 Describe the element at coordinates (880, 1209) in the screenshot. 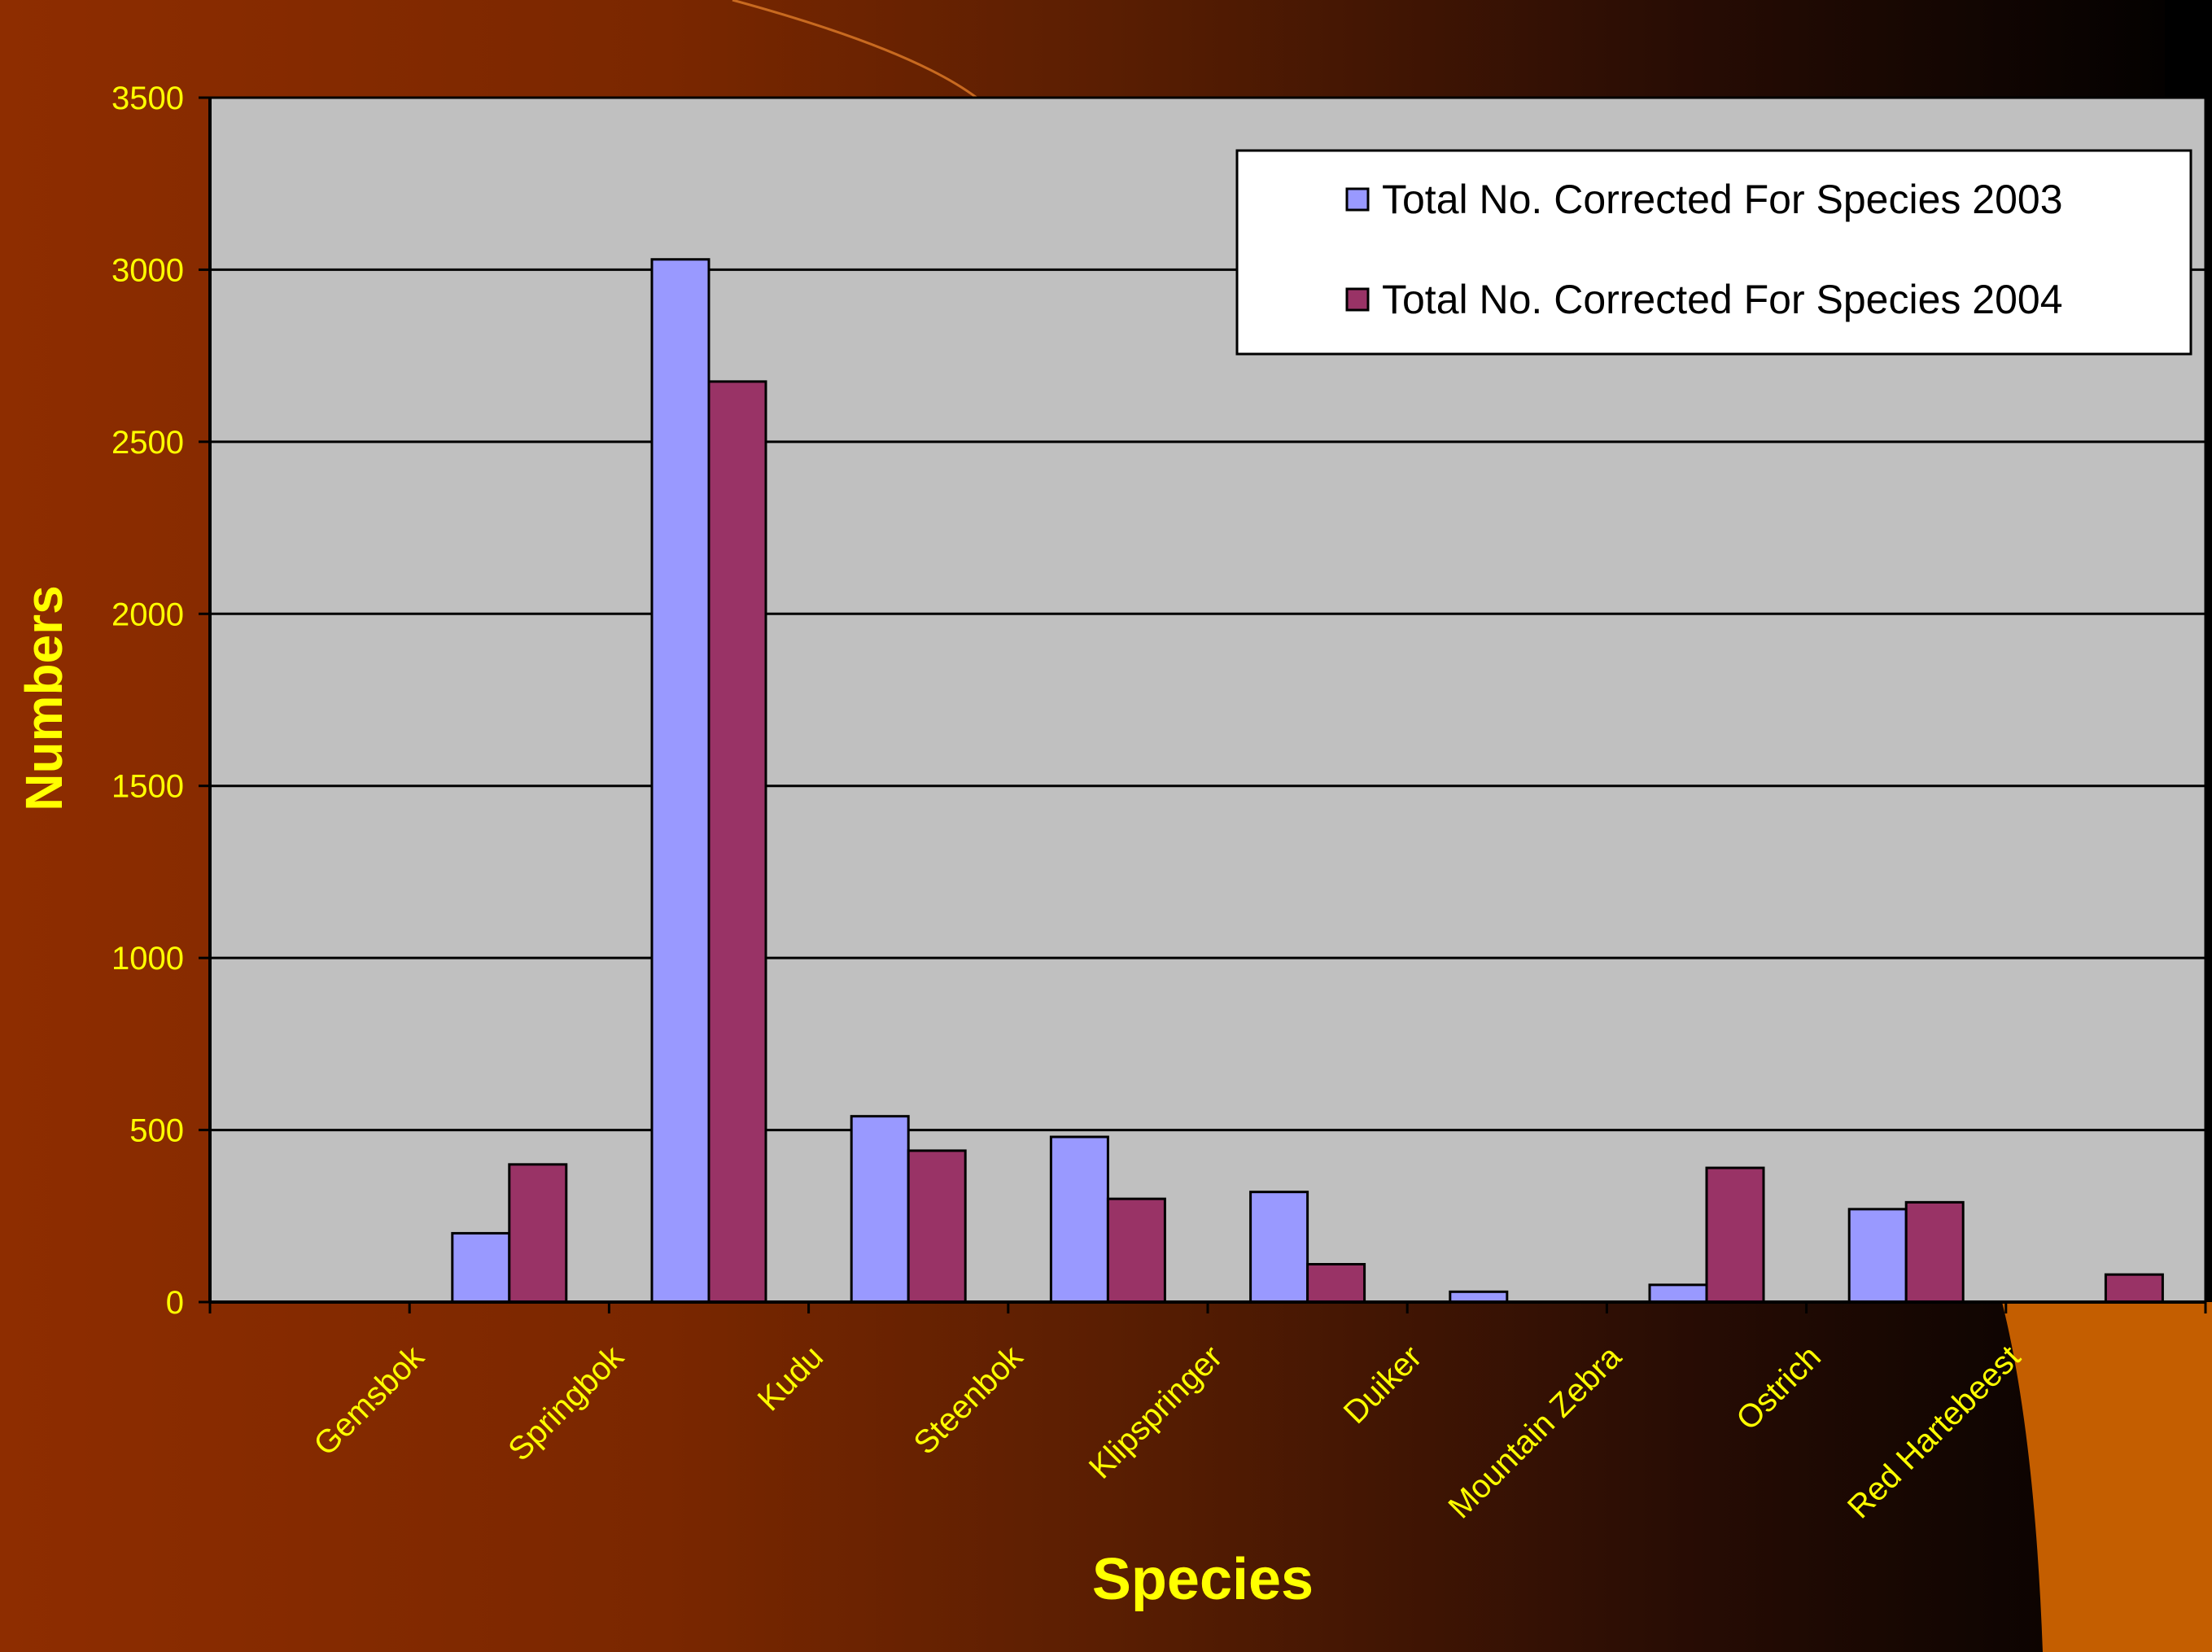

I see `bar-kudu-2003` at that location.